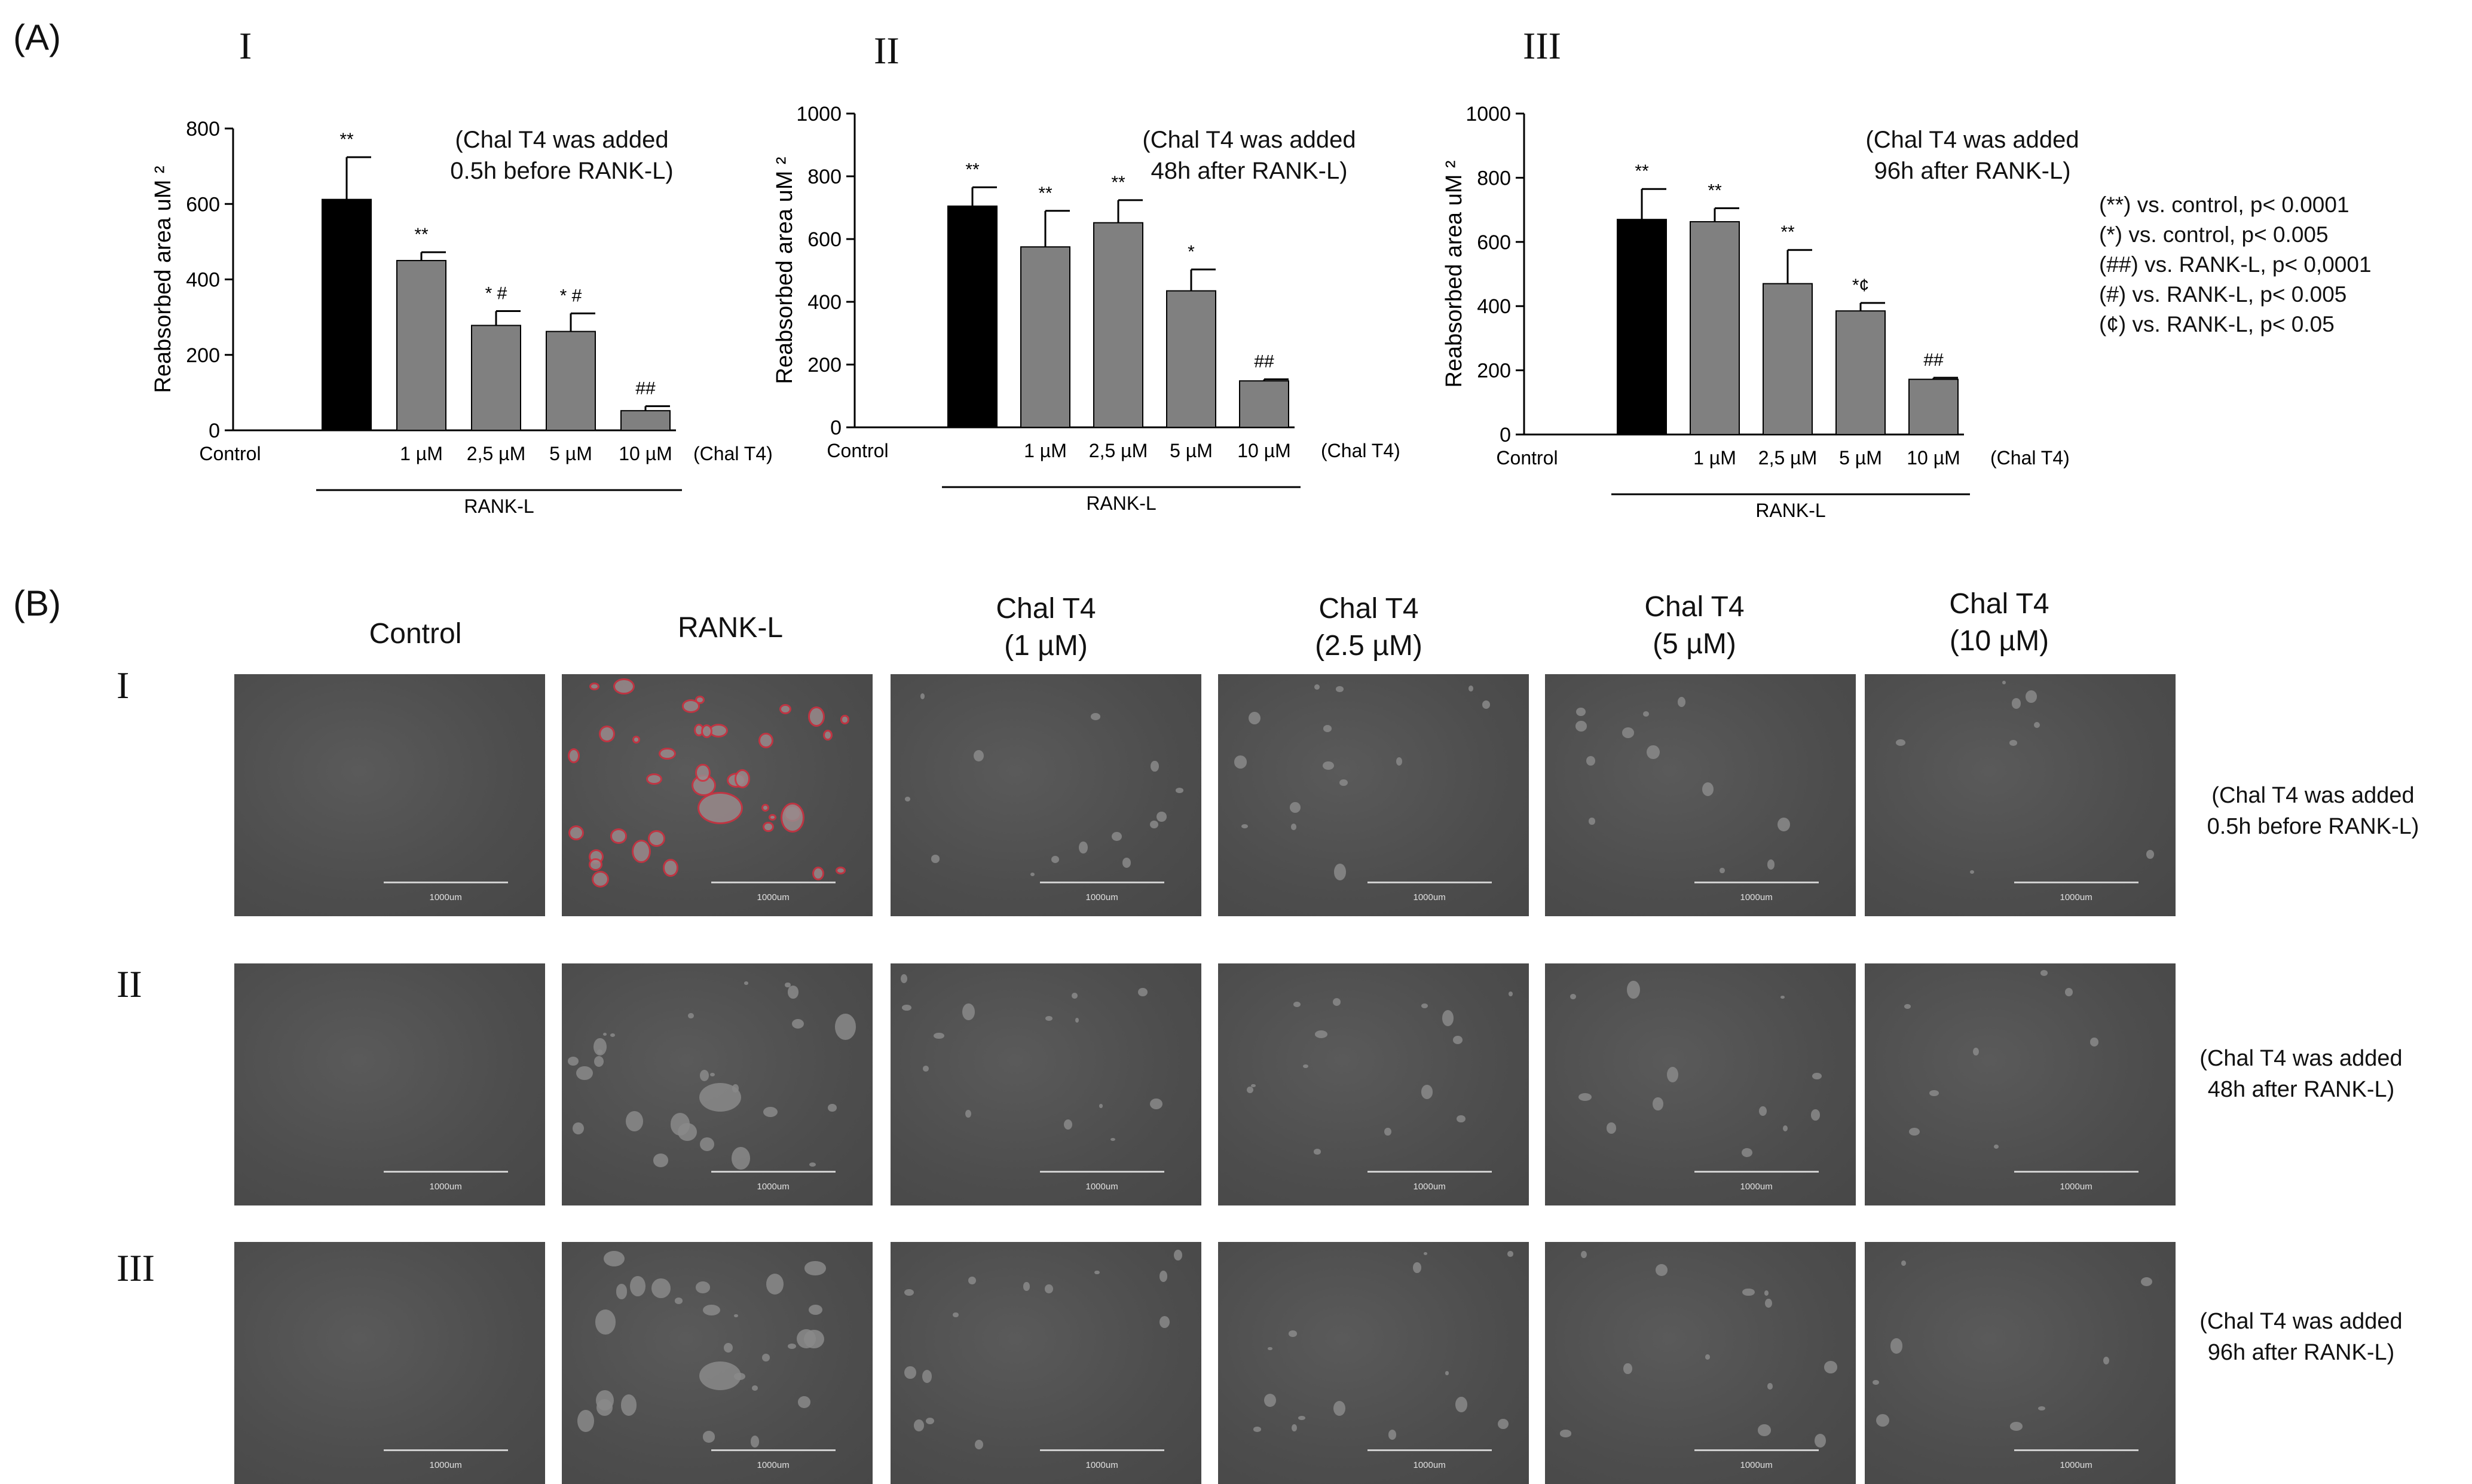  I want to click on y-tick-label: 1000, so click(819, 114).